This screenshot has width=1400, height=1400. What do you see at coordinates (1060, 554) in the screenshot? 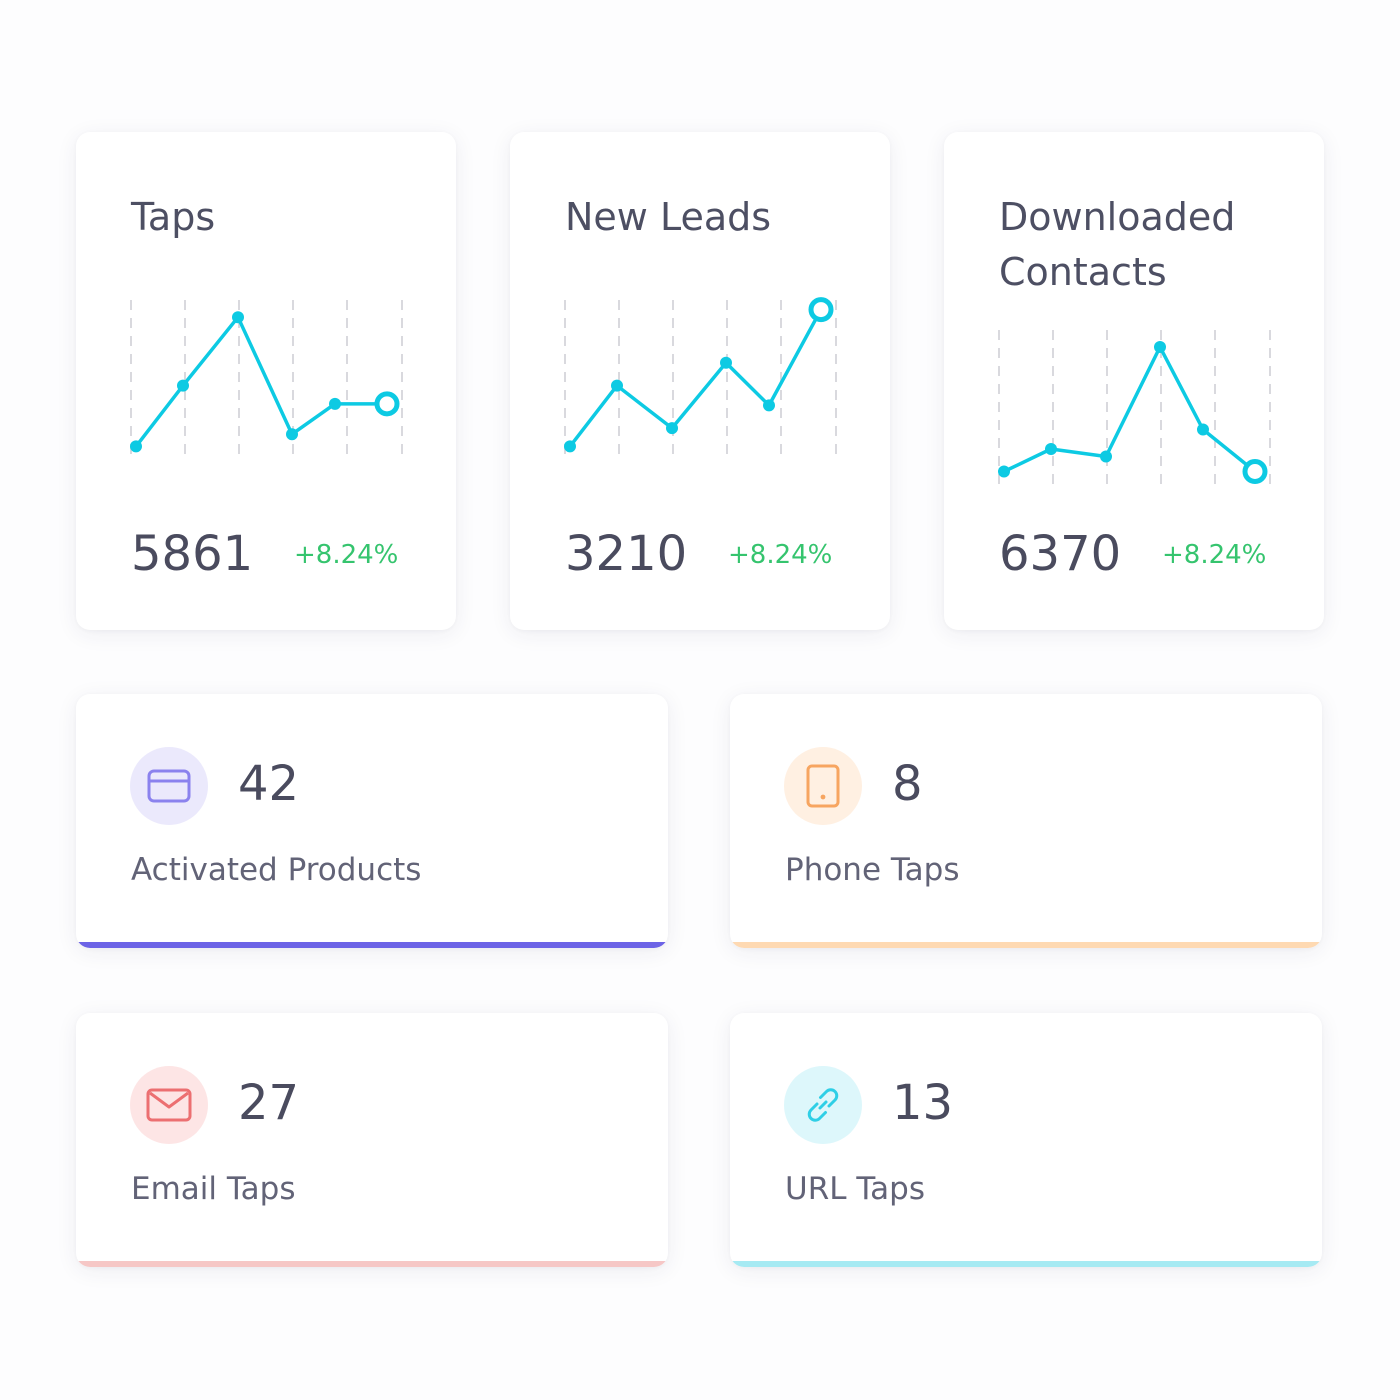
I see `metric-value: 6370` at bounding box center [1060, 554].